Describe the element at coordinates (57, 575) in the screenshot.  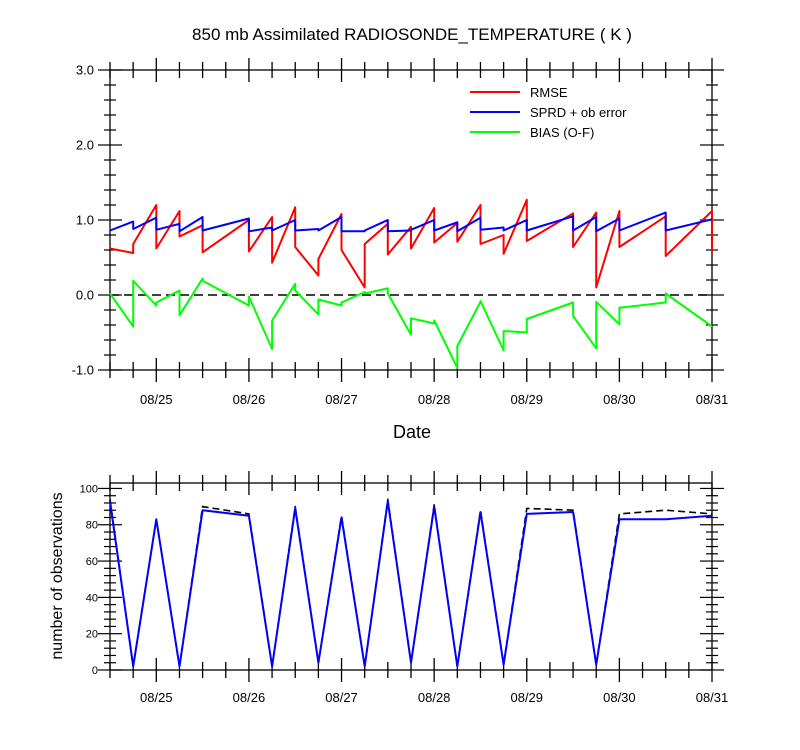
I see `obs-y-axis-label: number of observations` at that location.